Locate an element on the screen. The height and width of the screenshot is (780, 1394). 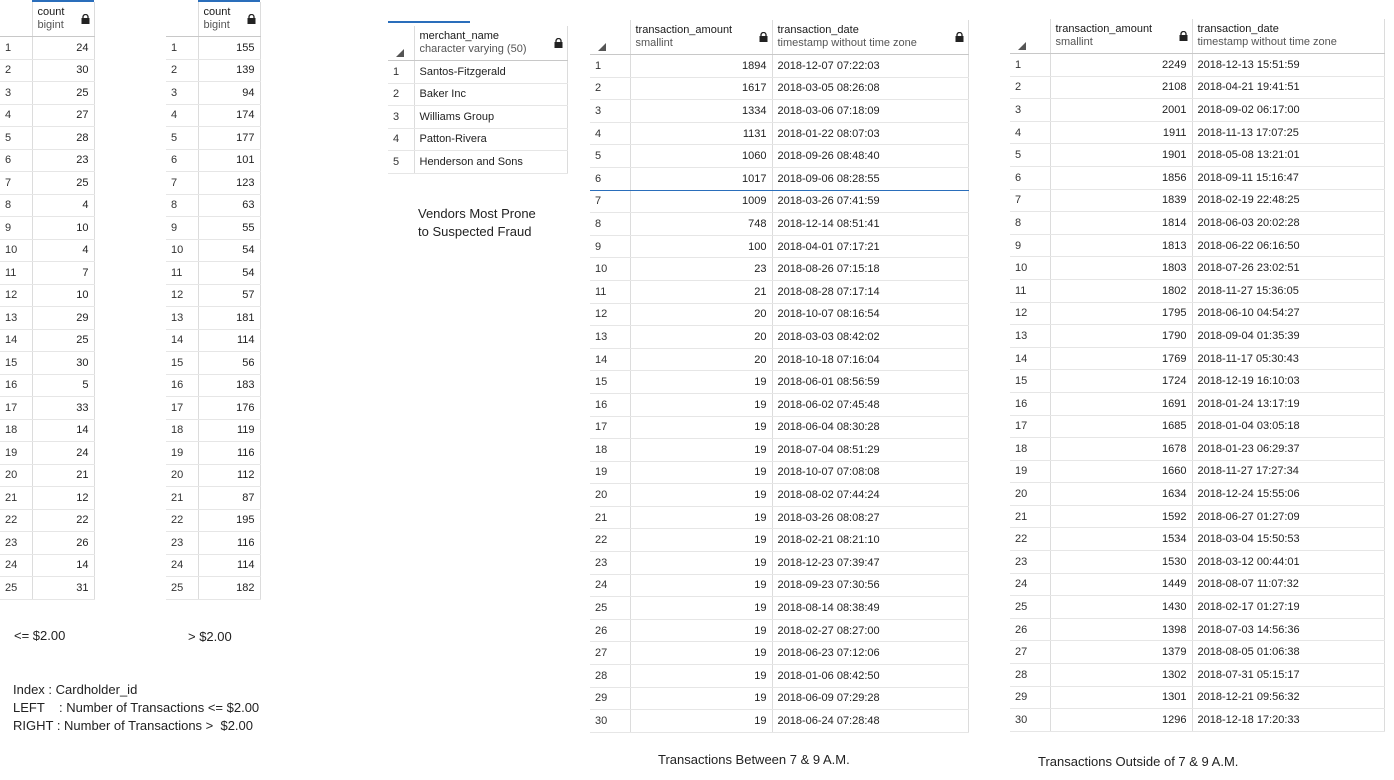
column-header-merchant-name: merchant_name character varying (50) is located at coordinates (491, 43).